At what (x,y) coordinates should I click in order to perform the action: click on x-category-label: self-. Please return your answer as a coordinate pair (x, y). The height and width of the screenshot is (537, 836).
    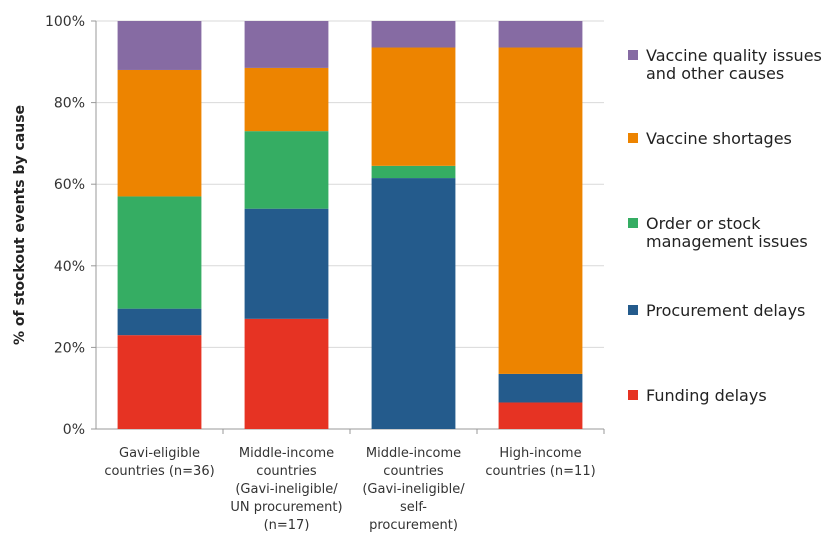
    Looking at the image, I should click on (413, 507).